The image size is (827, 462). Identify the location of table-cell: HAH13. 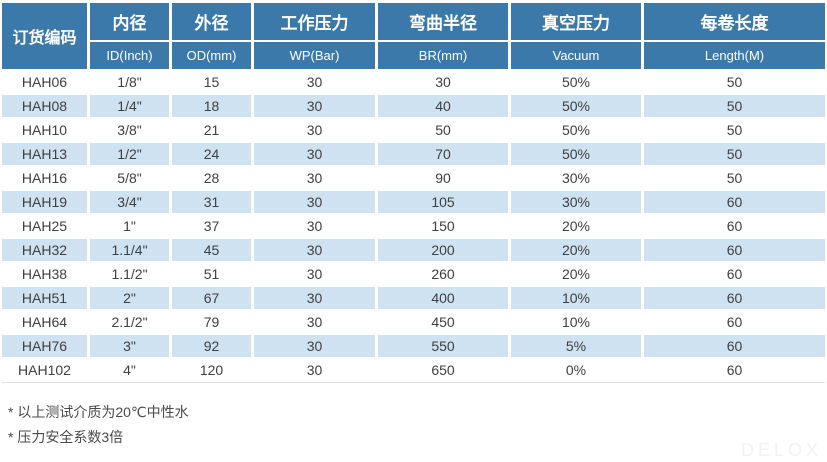
(44, 154).